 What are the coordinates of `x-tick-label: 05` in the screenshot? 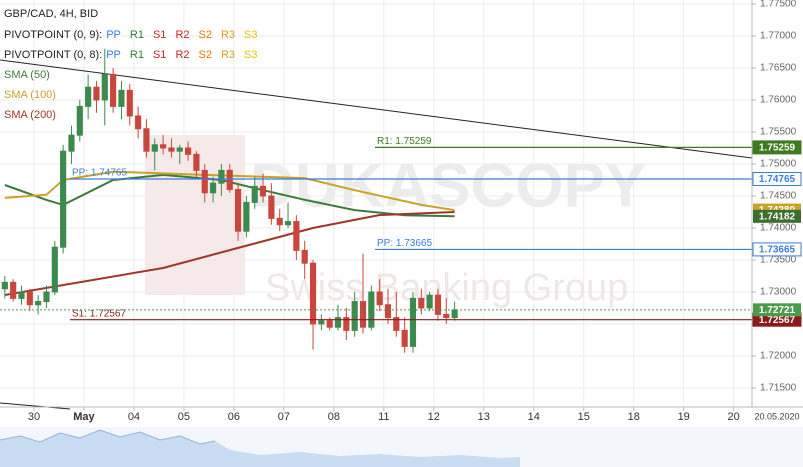 It's located at (184, 417).